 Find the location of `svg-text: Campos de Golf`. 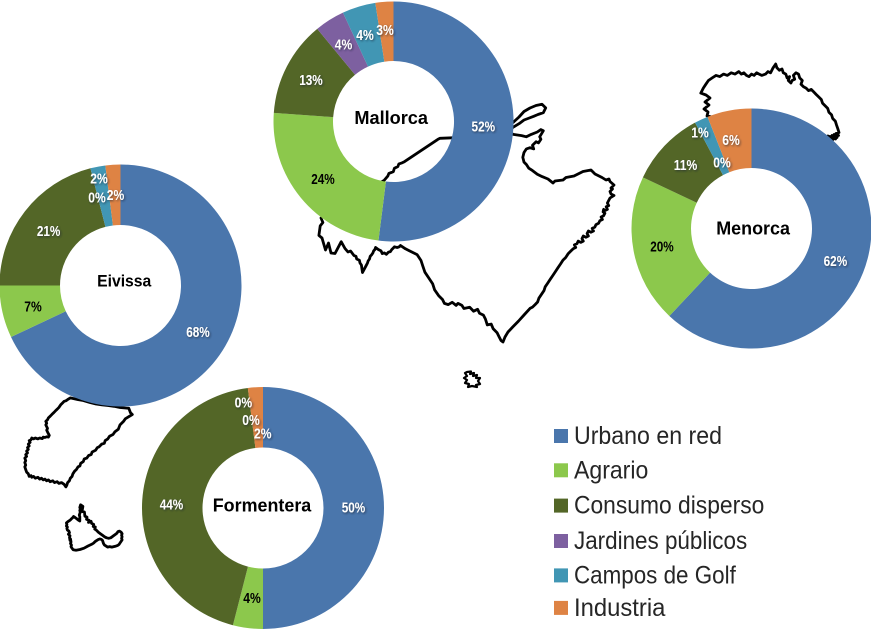

svg-text: Campos de Golf is located at coordinates (655, 575).